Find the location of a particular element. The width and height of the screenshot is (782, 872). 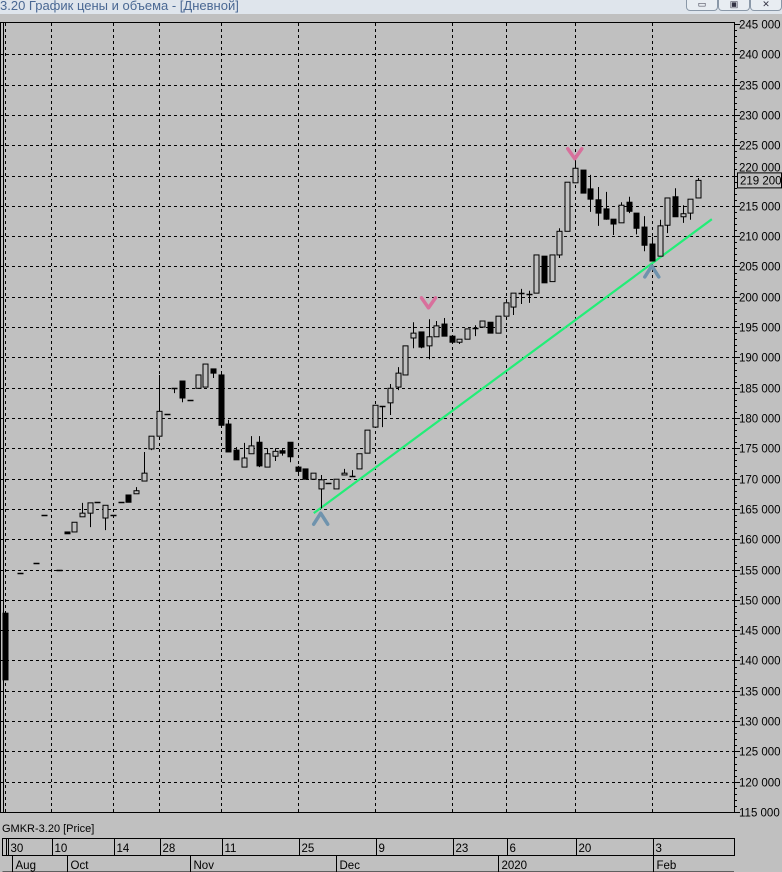

y-tick-label: 200 000 is located at coordinates (760, 299).